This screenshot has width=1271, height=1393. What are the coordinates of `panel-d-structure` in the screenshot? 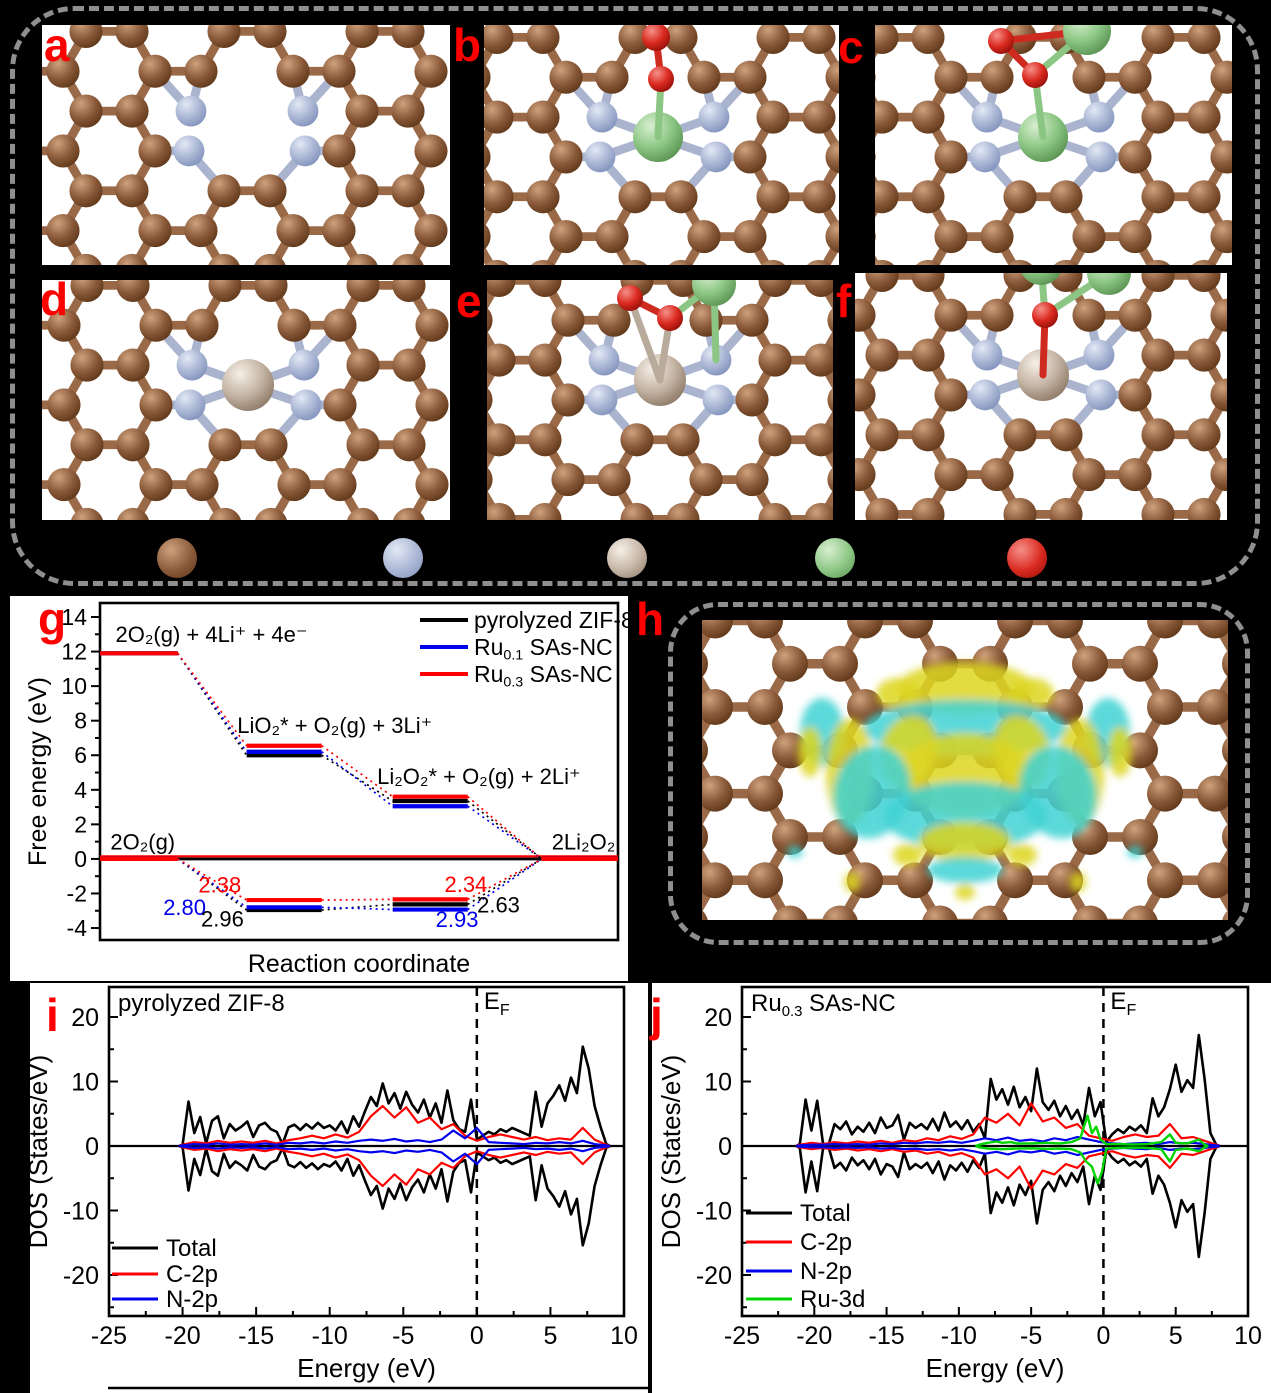 It's located at (246, 400).